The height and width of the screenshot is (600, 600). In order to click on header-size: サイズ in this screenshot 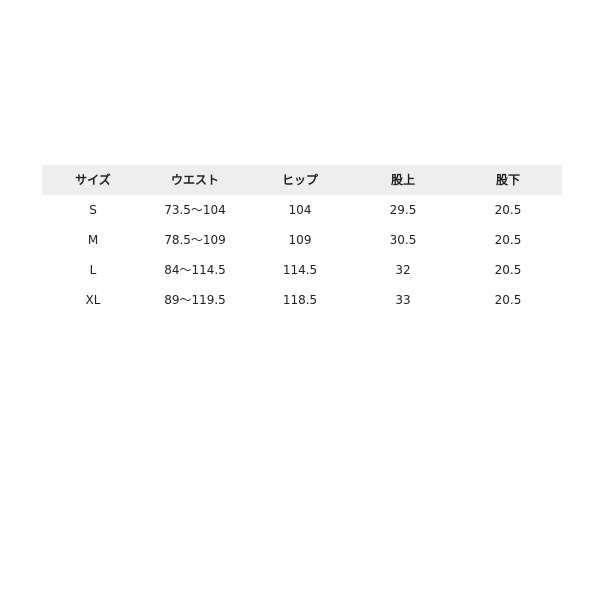, I will do `click(93, 180)`.